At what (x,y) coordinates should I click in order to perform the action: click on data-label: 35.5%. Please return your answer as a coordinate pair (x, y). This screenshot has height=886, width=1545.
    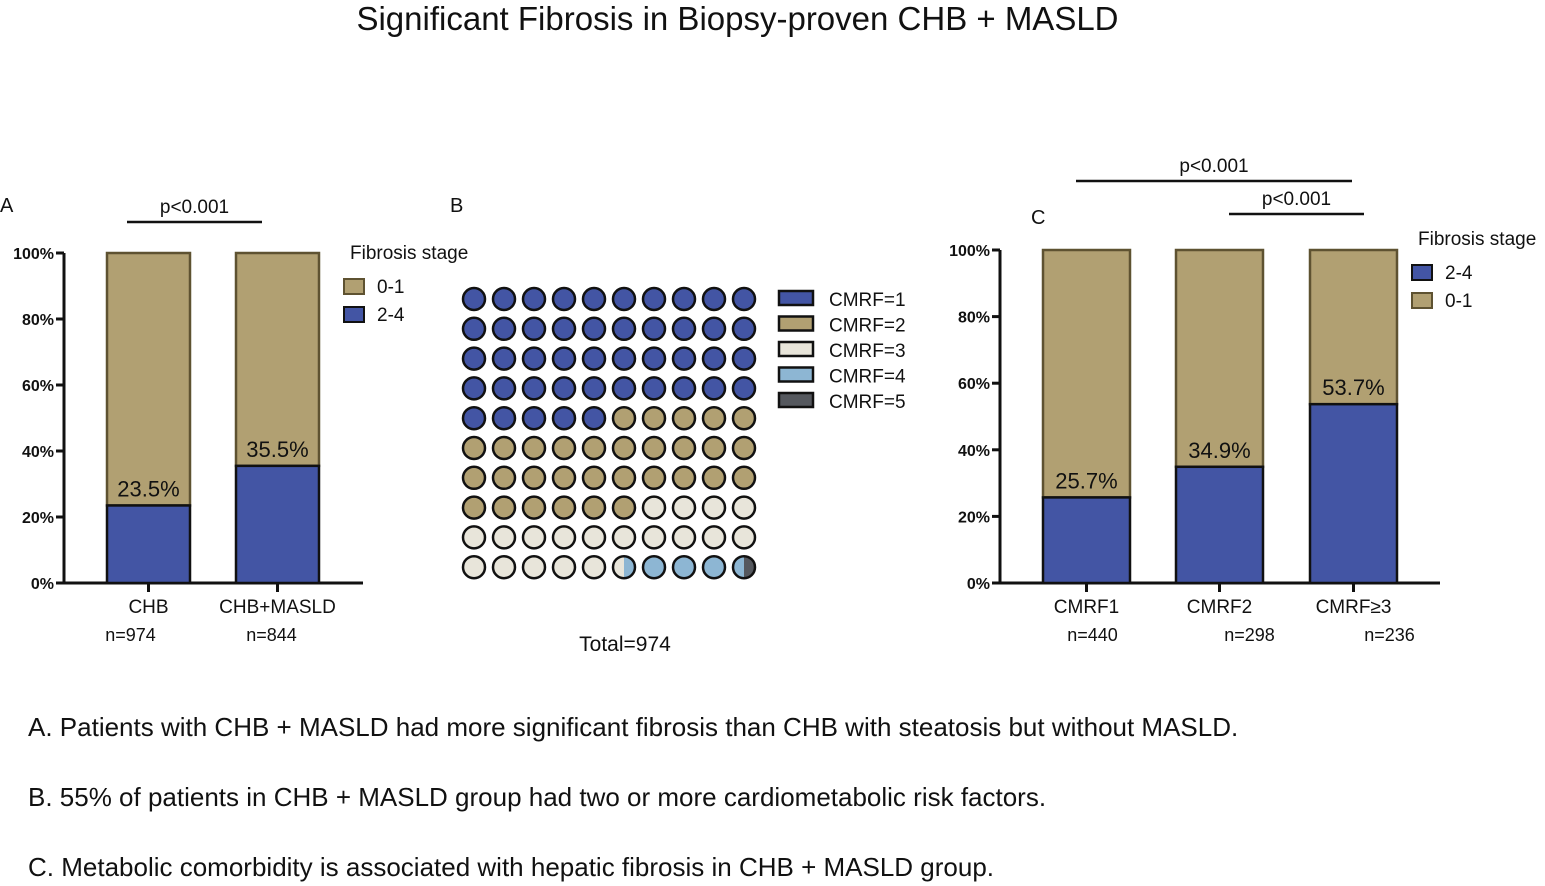
    Looking at the image, I should click on (277, 449).